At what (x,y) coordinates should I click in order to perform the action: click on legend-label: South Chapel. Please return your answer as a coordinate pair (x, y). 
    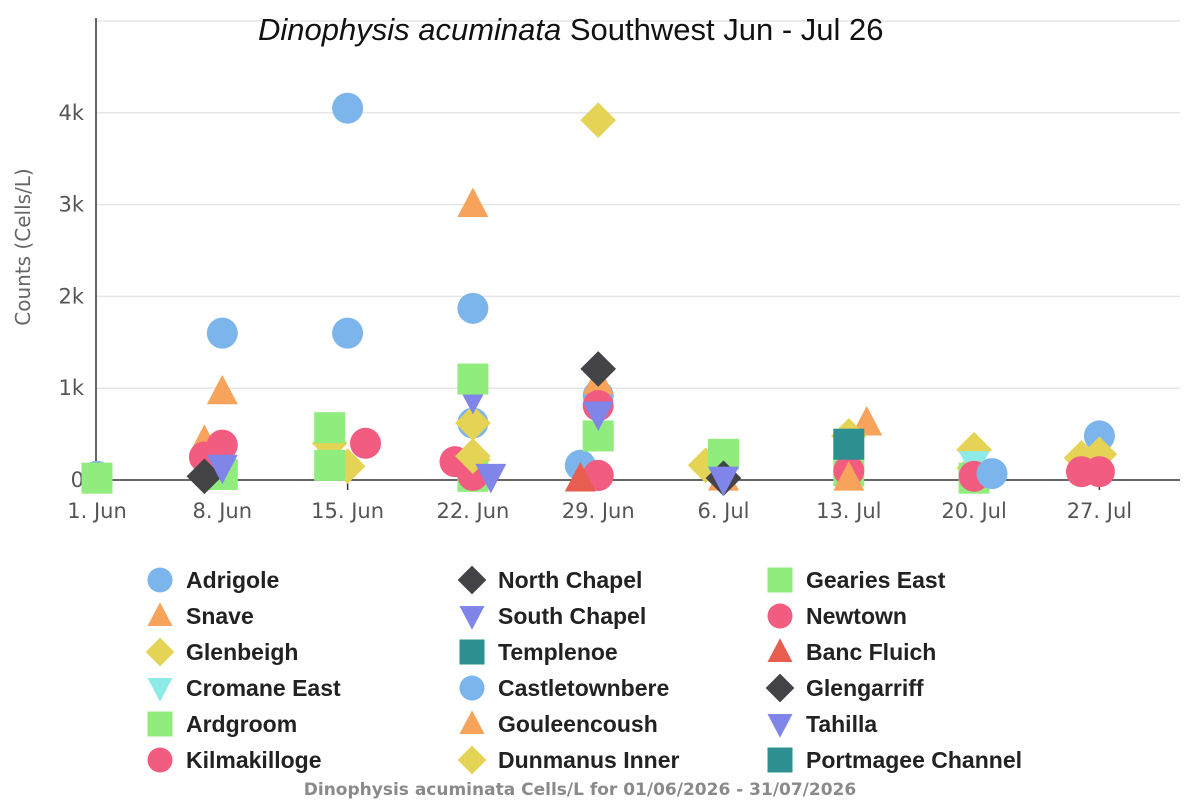
    Looking at the image, I should click on (572, 615).